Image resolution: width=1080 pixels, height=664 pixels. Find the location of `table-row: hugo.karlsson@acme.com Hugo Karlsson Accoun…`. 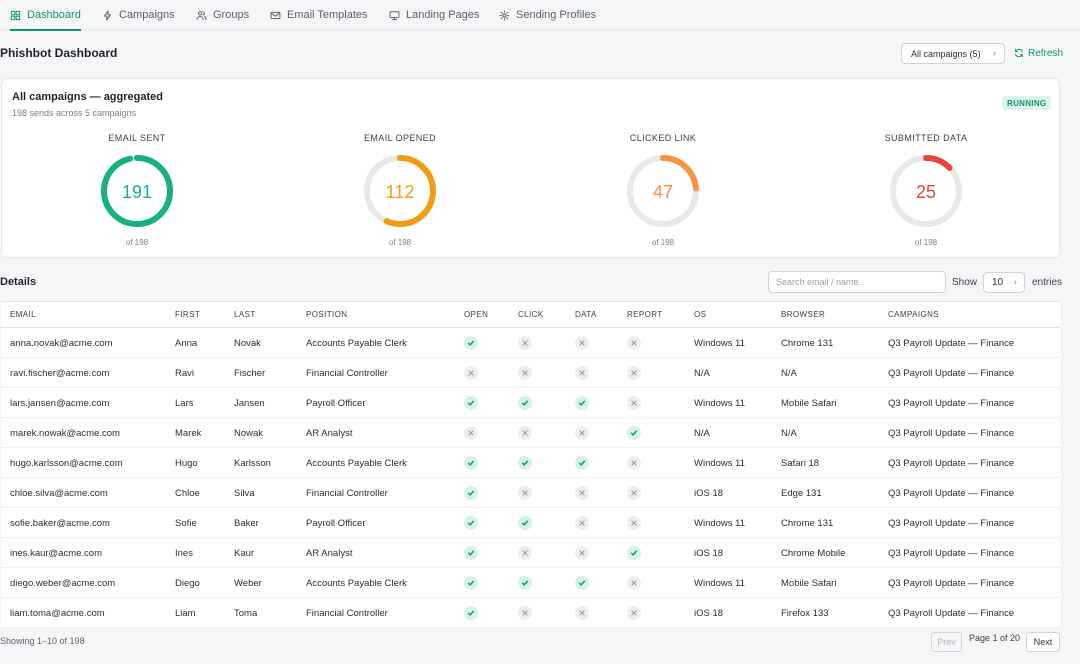

table-row: hugo.karlsson@acme.com Hugo Karlsson Accoun… is located at coordinates (530, 463).